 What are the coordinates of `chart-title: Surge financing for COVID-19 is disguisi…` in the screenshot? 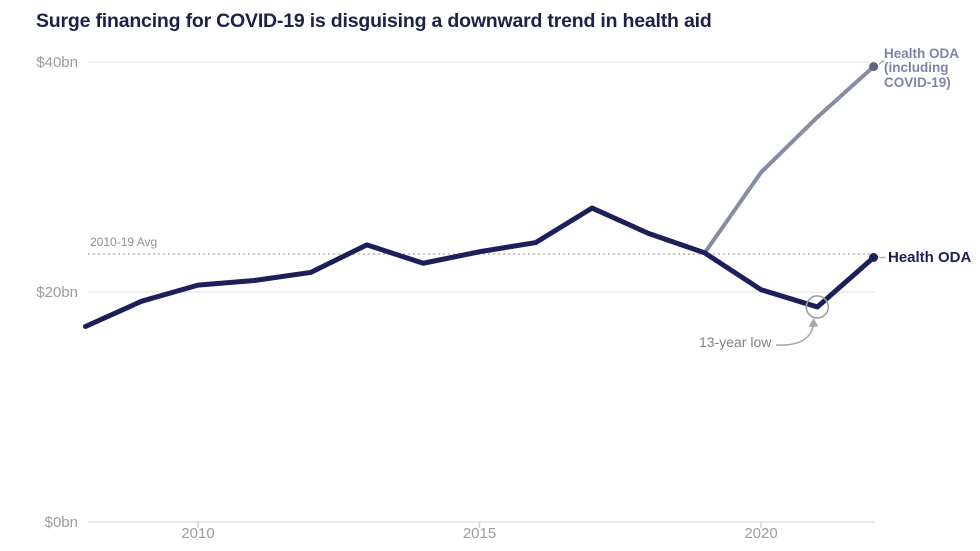 It's located at (374, 21).